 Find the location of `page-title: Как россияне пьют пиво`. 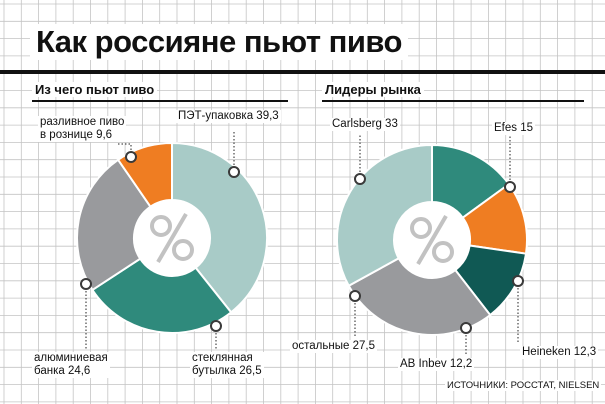

page-title: Как россияне пьют пиво is located at coordinates (219, 42).